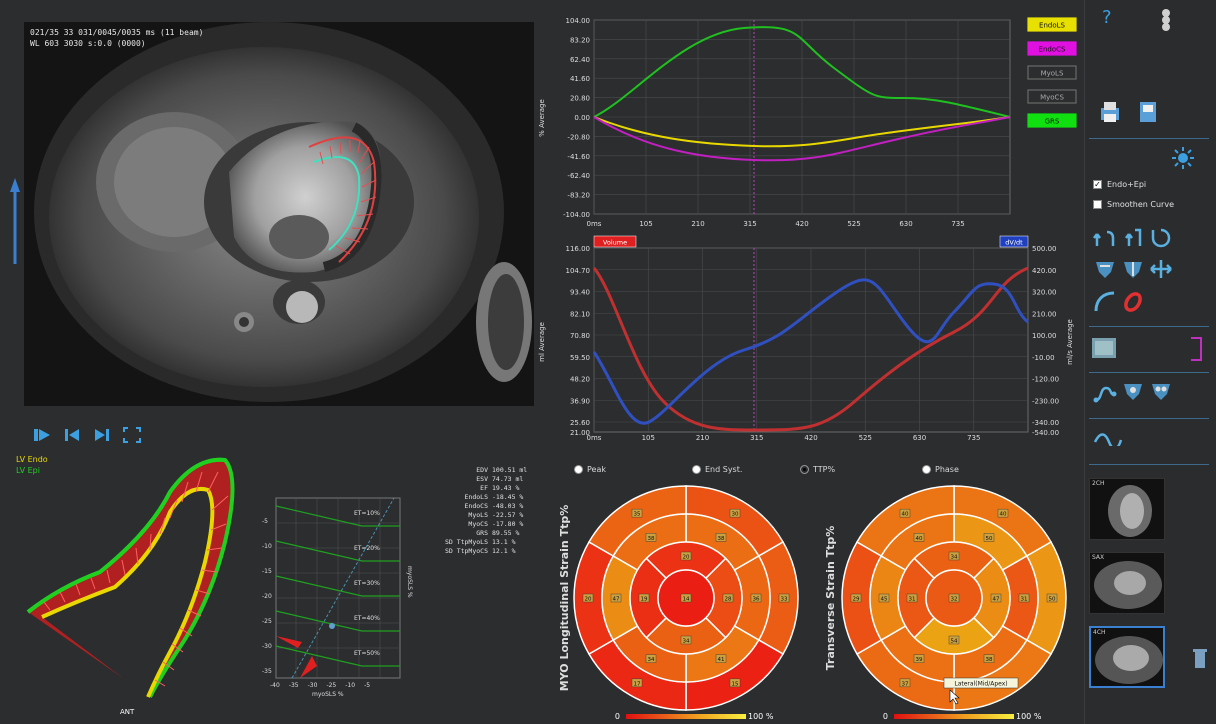 Image resolution: width=1216 pixels, height=724 pixels. I want to click on series-thumbnail-selected: 4CH, so click(1127, 657).